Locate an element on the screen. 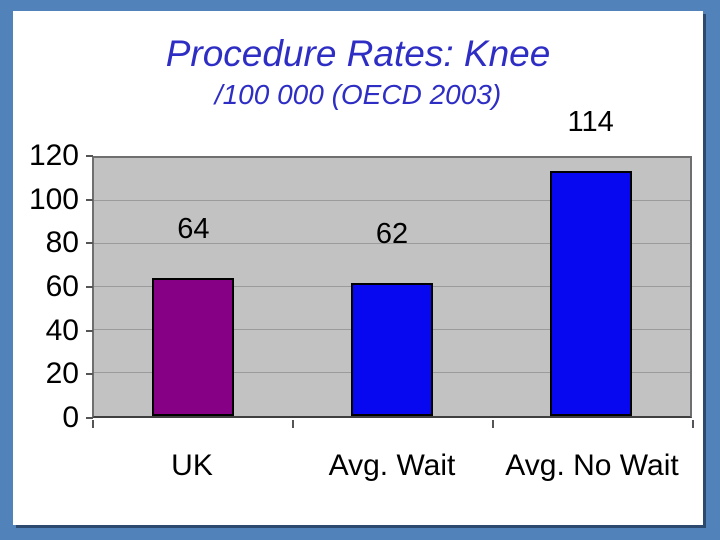 Image resolution: width=720 pixels, height=540 pixels. y-axis-label: 80 is located at coordinates (62, 243).